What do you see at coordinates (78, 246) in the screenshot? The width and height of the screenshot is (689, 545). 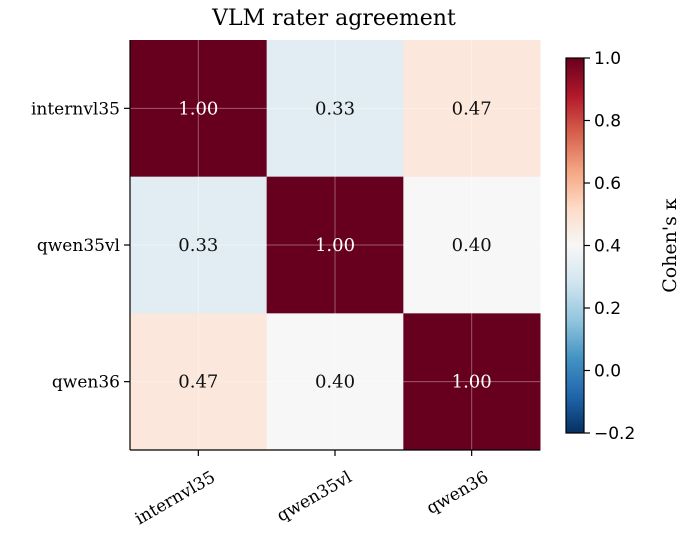 I see `y-tick-label: qwen35vl` at bounding box center [78, 246].